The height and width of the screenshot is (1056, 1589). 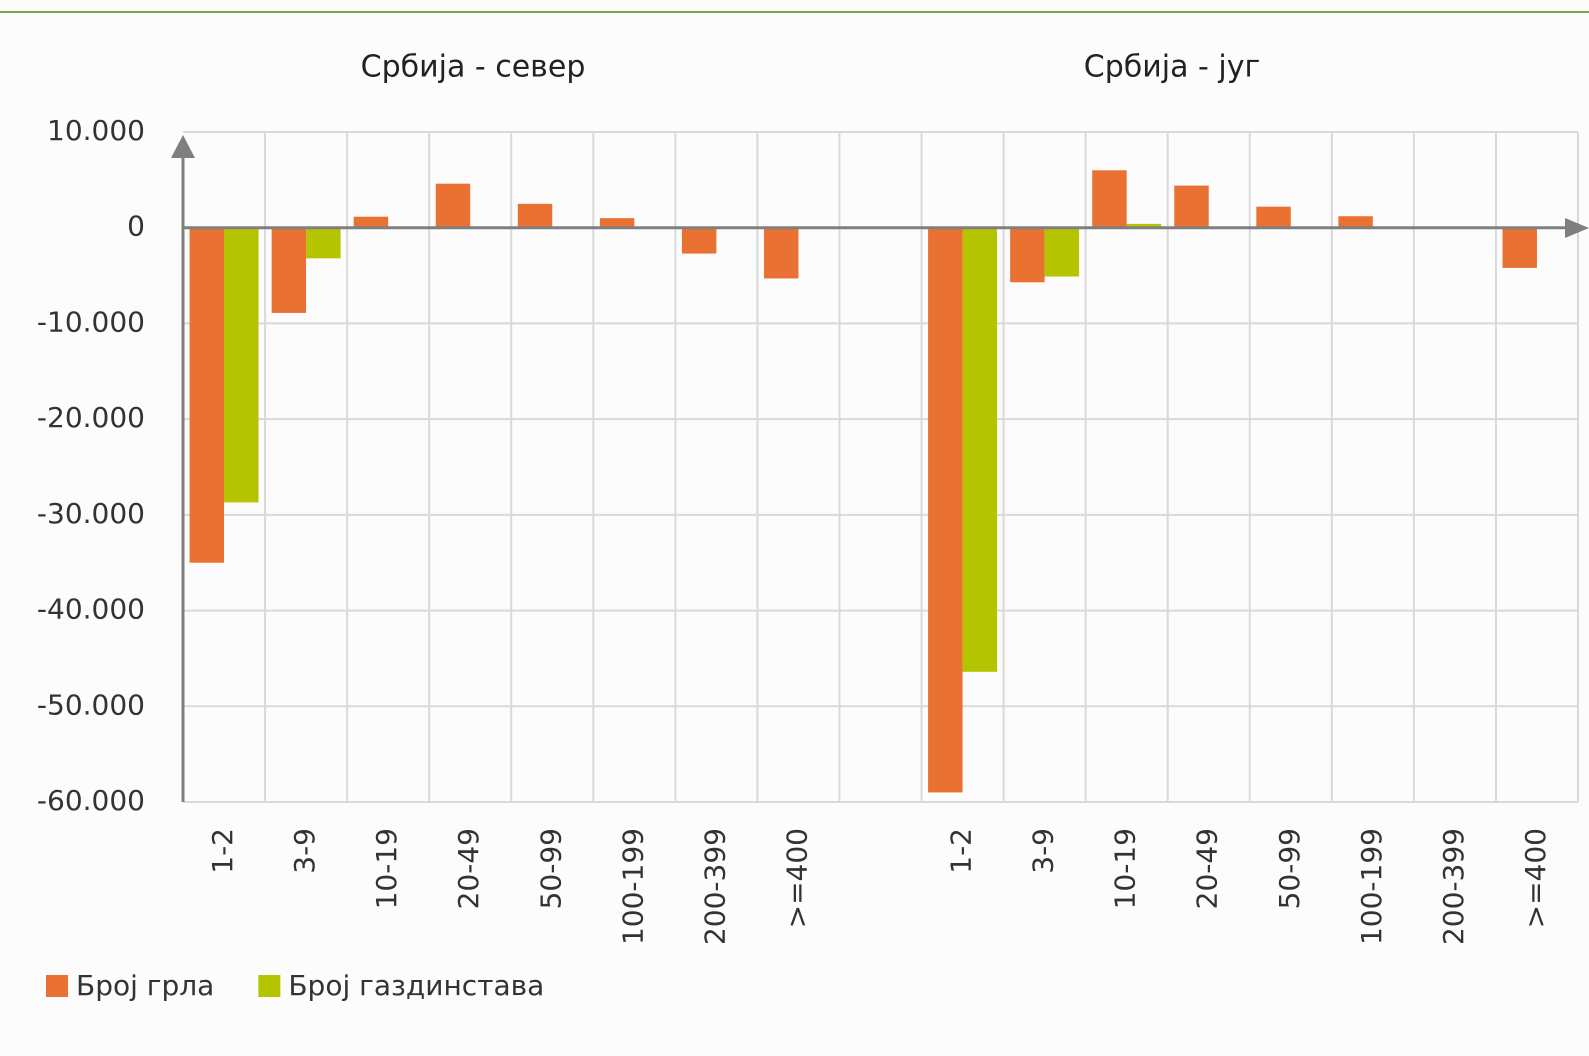 I want to click on y-tick-label: -10.000, so click(x=91, y=321).